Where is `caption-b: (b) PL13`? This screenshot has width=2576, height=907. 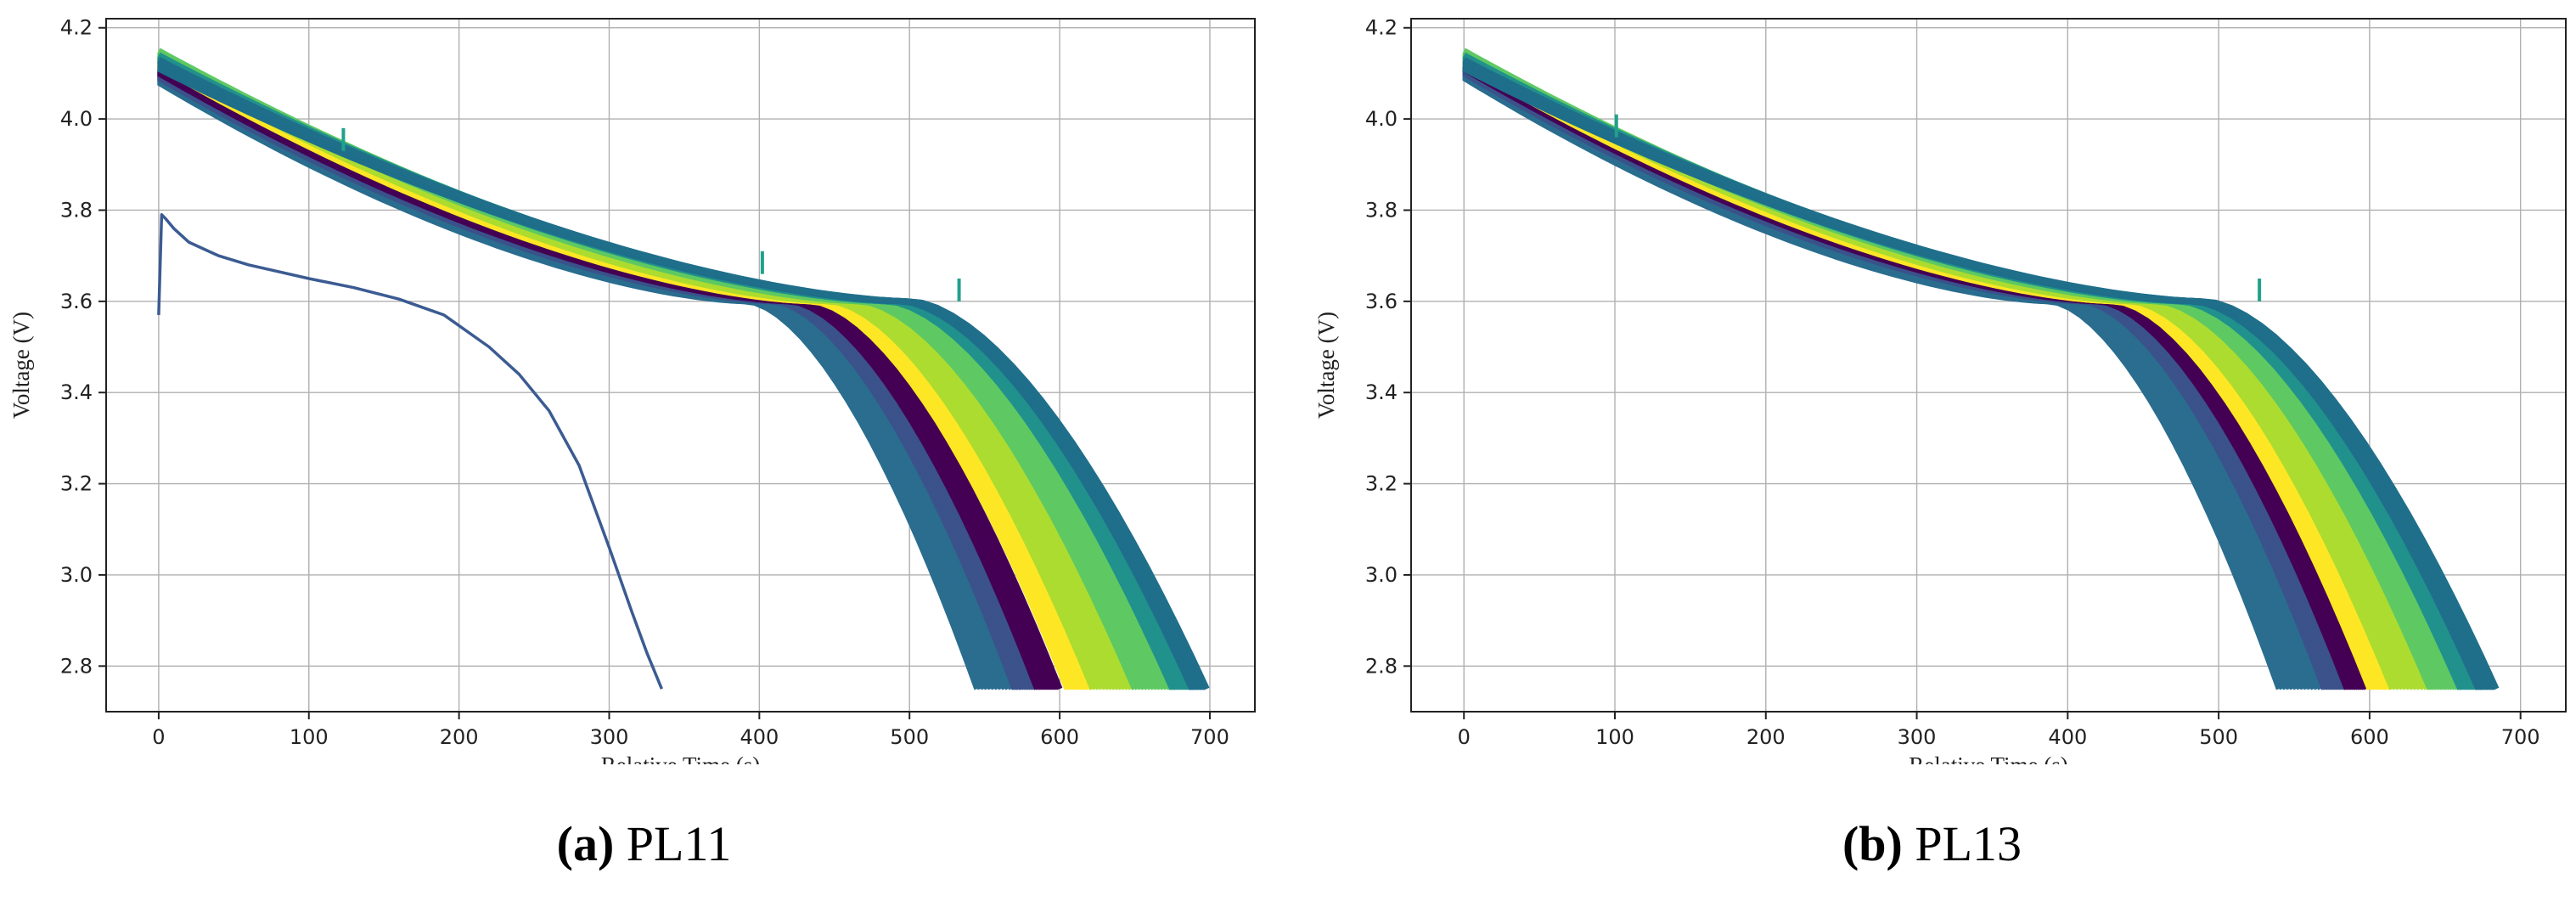
caption-b: (b) PL13 is located at coordinates (1932, 843).